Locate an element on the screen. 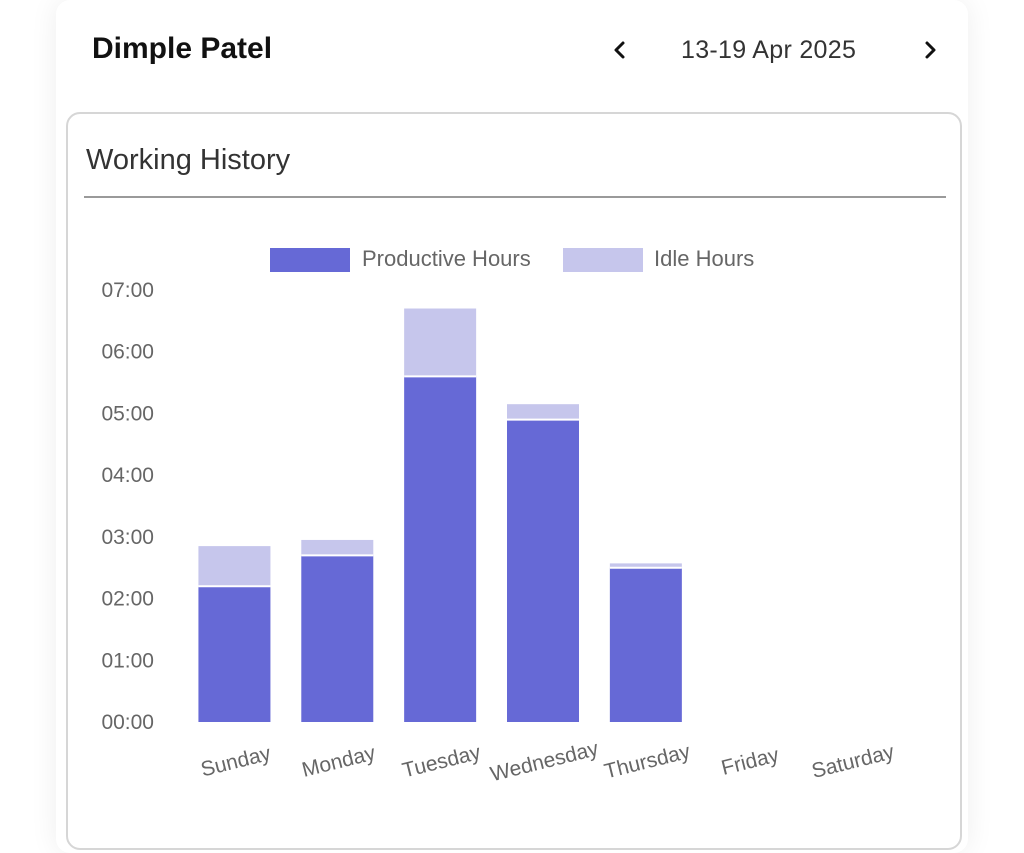 The image size is (1024, 853). legend-label: Idle Hours is located at coordinates (704, 258).